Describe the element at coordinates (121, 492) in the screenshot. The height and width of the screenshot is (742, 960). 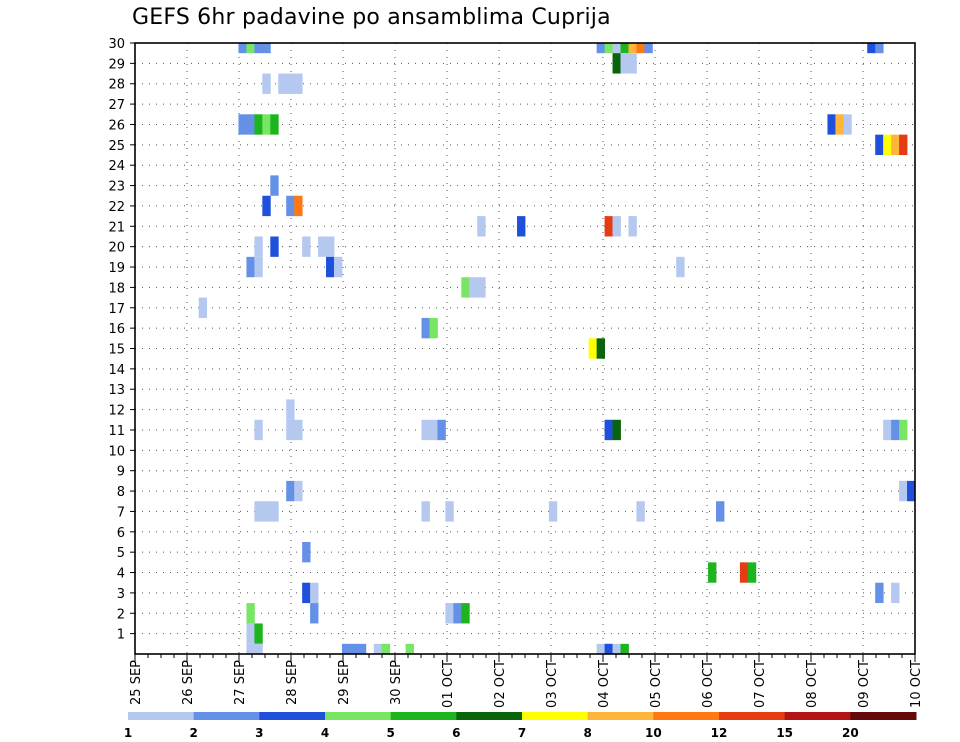
I see `y-tick-label: 8` at that location.